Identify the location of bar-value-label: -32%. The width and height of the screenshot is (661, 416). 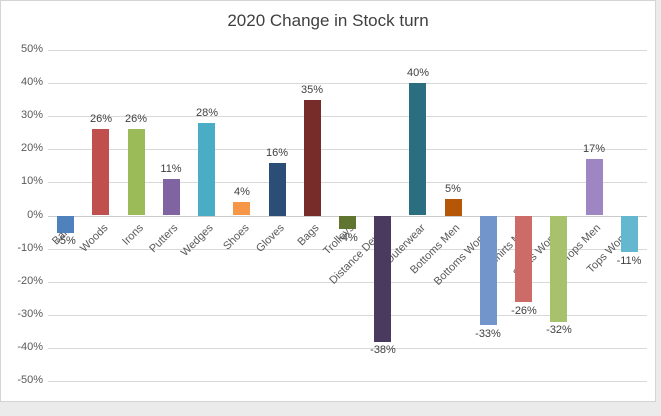
(559, 330).